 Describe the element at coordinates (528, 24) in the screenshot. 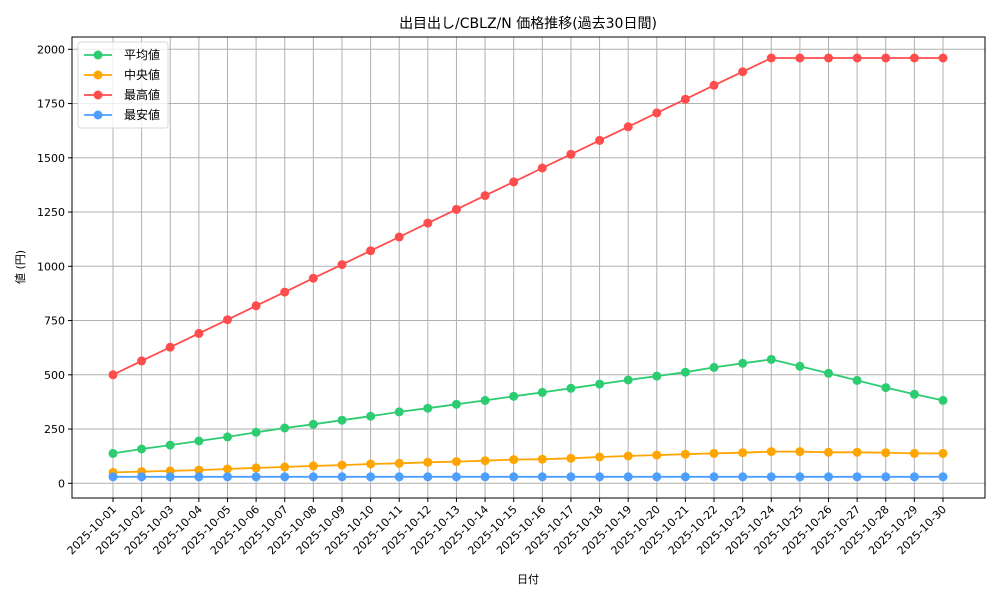

I see `chart-title: 出目出し/CBLZ/N 価格推移(過去30日間)` at that location.